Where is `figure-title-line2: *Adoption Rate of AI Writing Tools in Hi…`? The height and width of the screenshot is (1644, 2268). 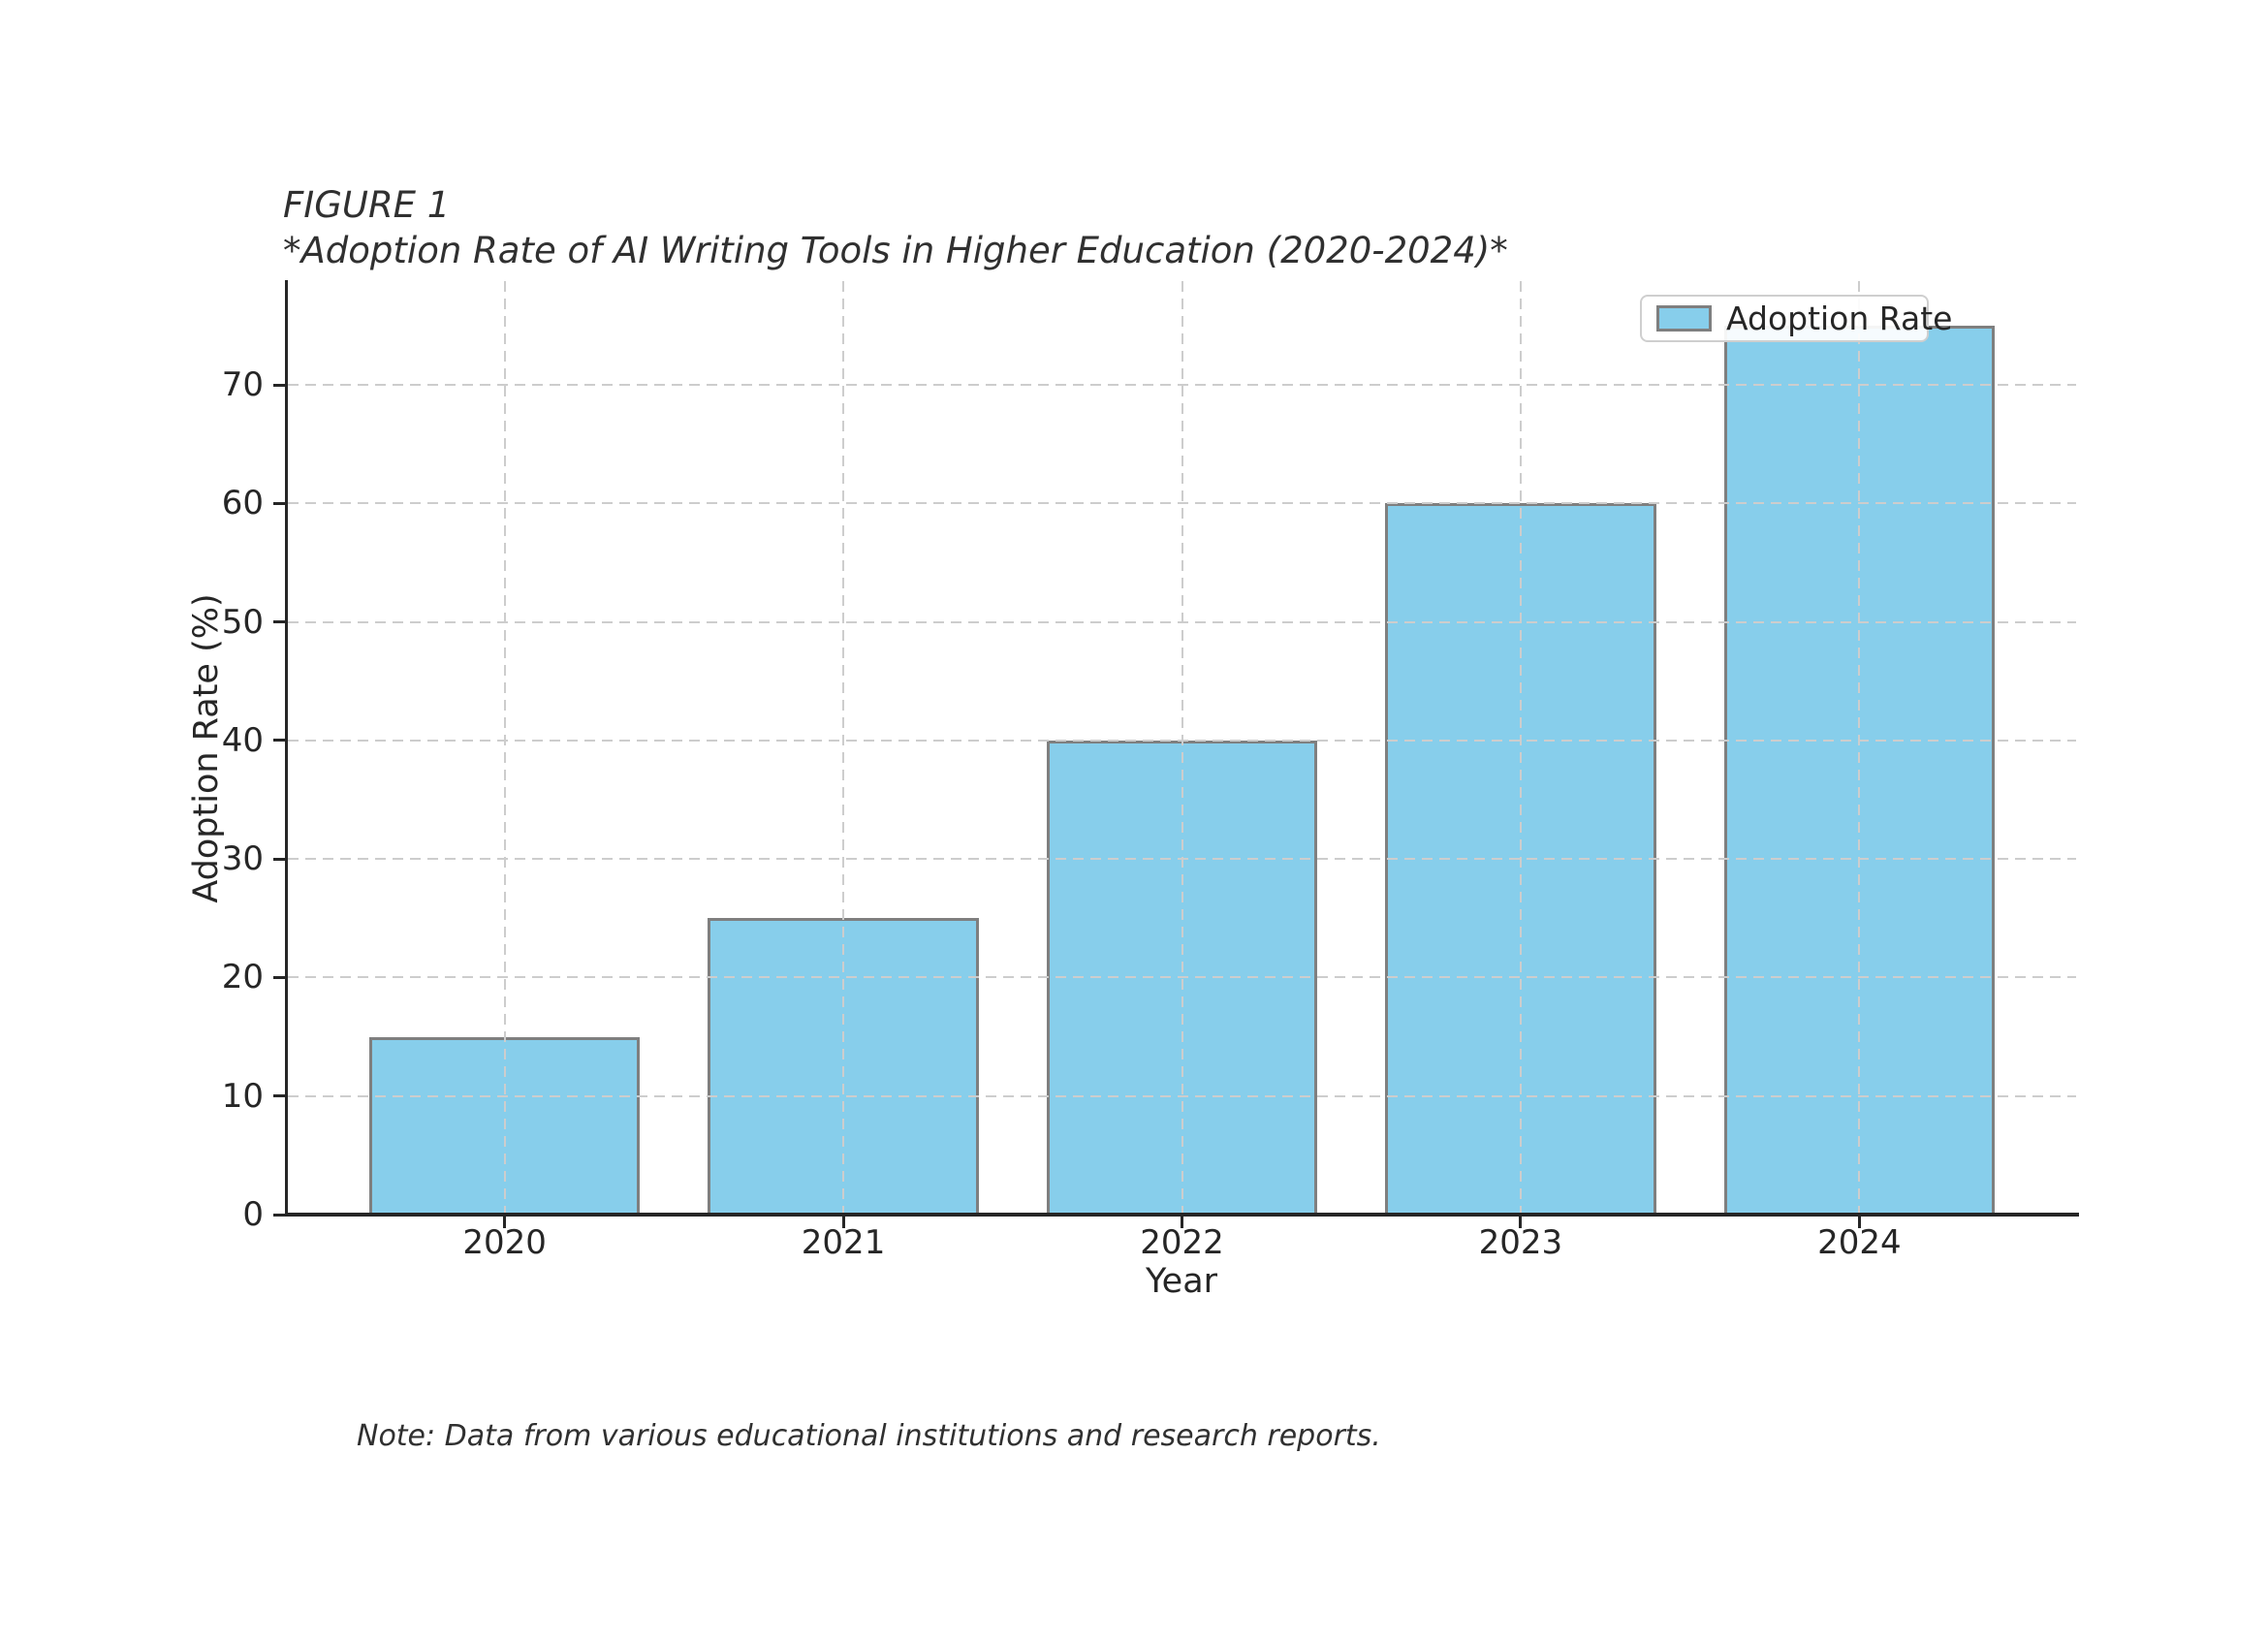
figure-title-line2: *Adoption Rate of AI Writing Tools in Hi… is located at coordinates (896, 251).